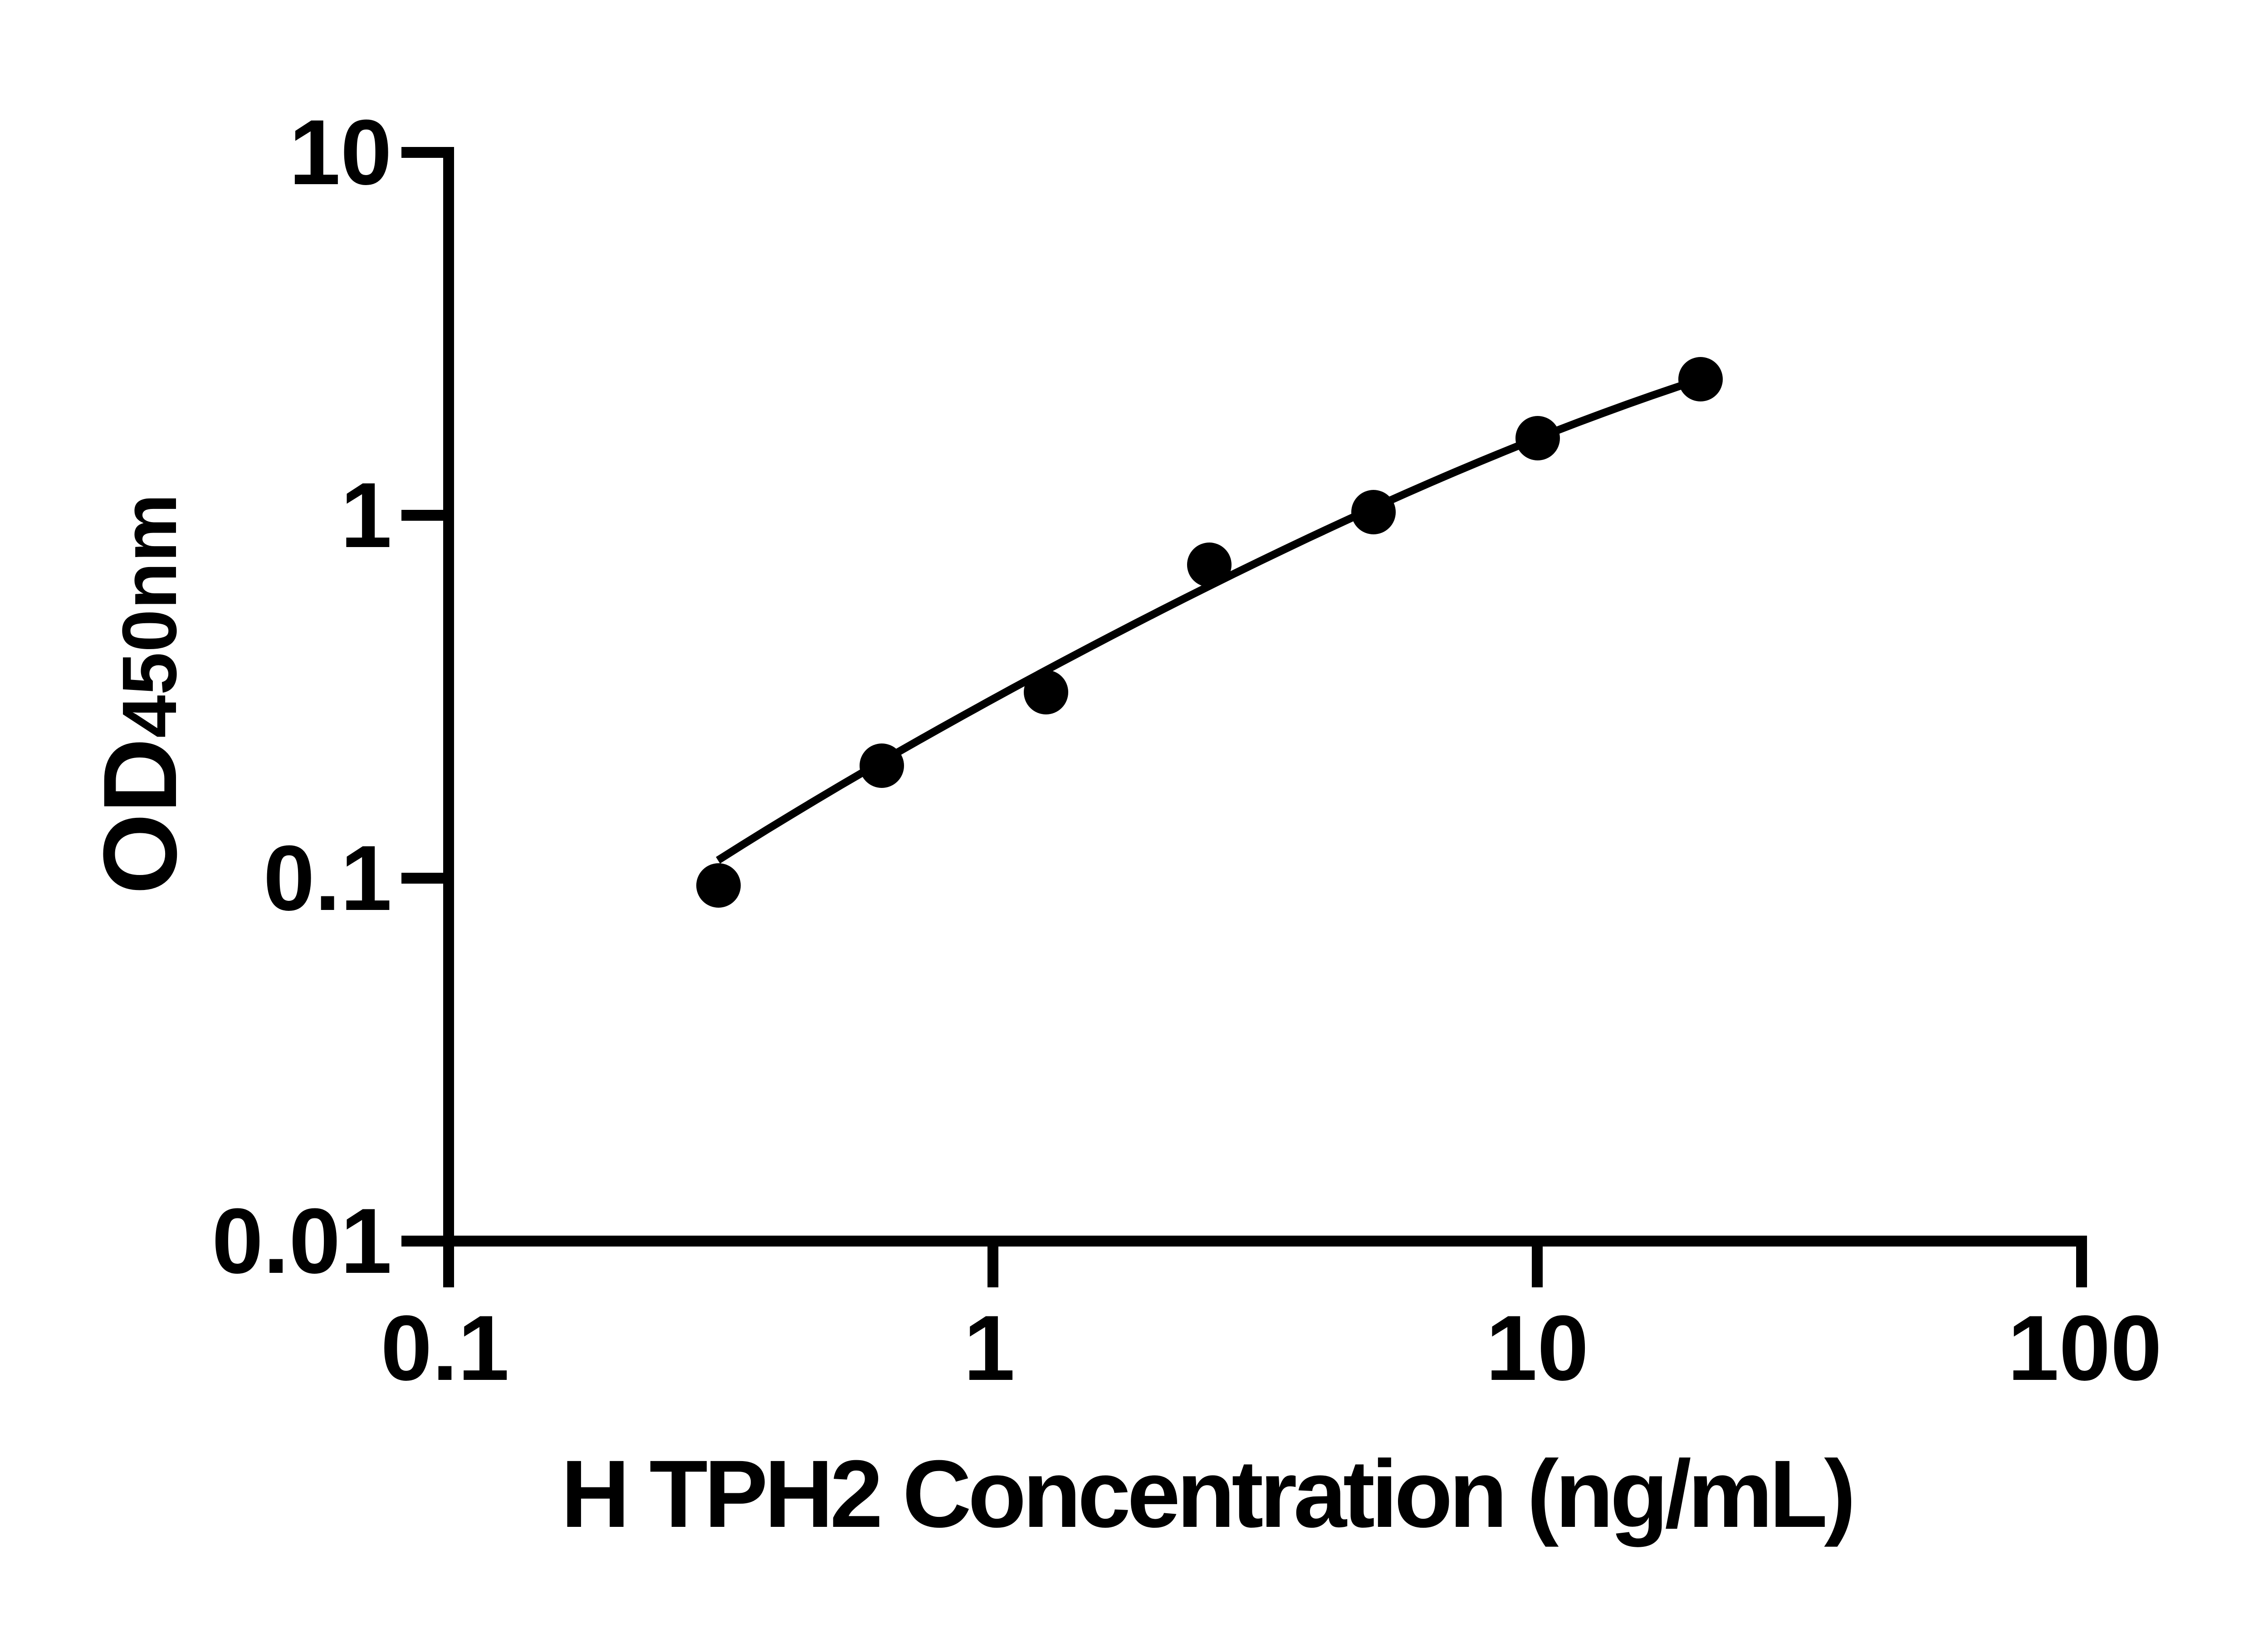 The image size is (2268, 1633). I want to click on svg-text: H TPH2 Concentration (ng/mL), so click(1207, 1493).